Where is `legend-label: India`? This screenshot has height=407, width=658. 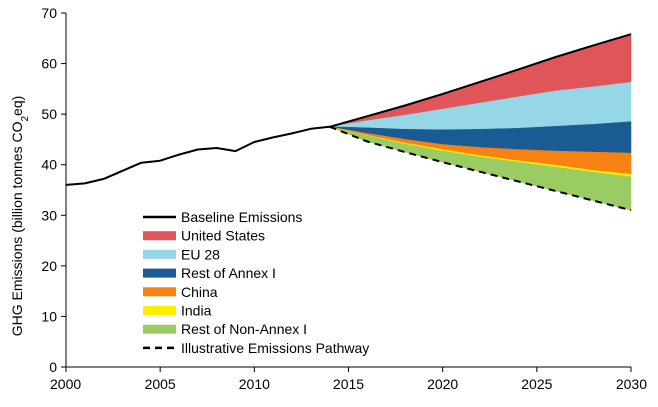 legend-label: India is located at coordinates (196, 311).